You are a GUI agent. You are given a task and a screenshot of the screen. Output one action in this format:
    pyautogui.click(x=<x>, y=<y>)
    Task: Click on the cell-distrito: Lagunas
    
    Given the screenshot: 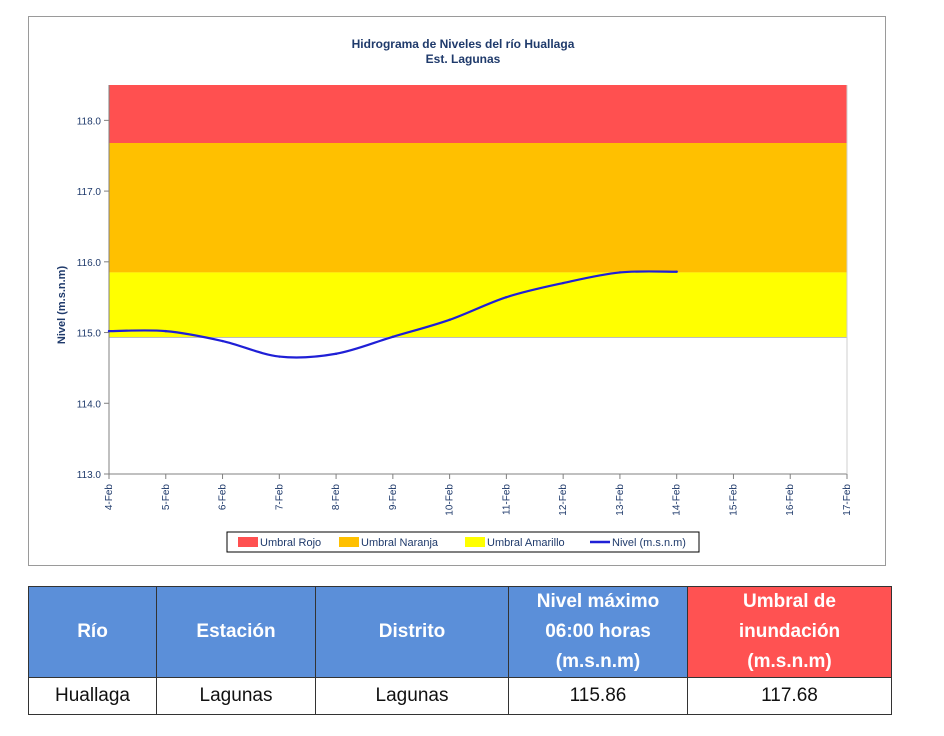 What is the action you would take?
    pyautogui.click(x=412, y=696)
    